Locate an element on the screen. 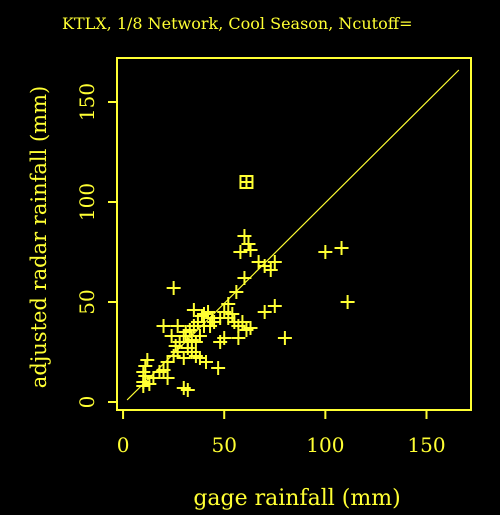 This screenshot has height=515, width=500. x-axis: 0 50 100 150 is located at coordinates (281, 433).